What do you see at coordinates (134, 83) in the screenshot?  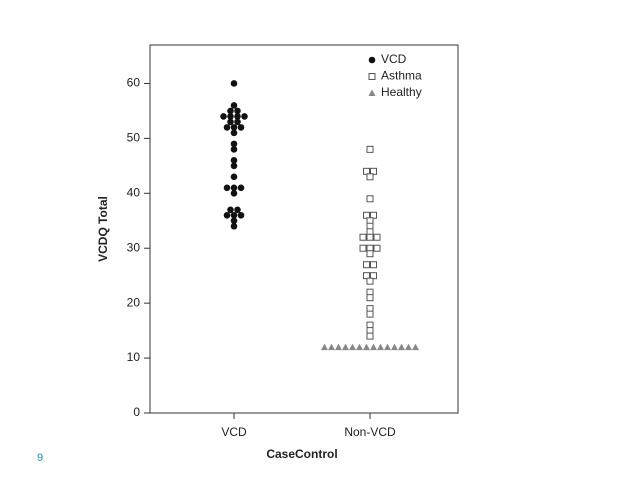 I see `y-tick-label: 60` at bounding box center [134, 83].